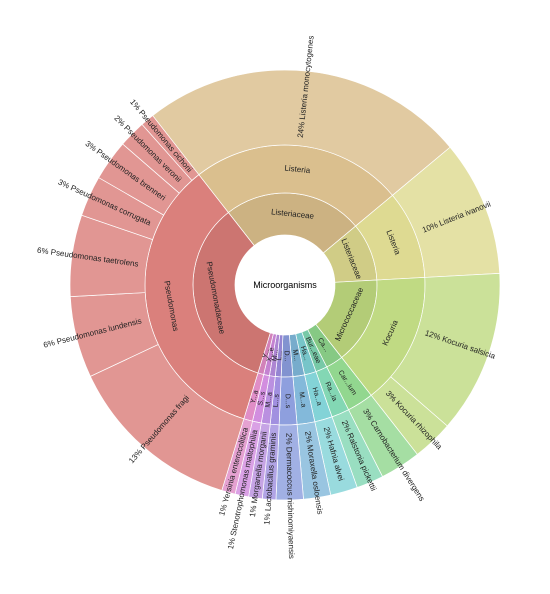 The height and width of the screenshot is (594, 550). I want to click on level3-slice-listeria-monocytogenes, so click(301, 132).